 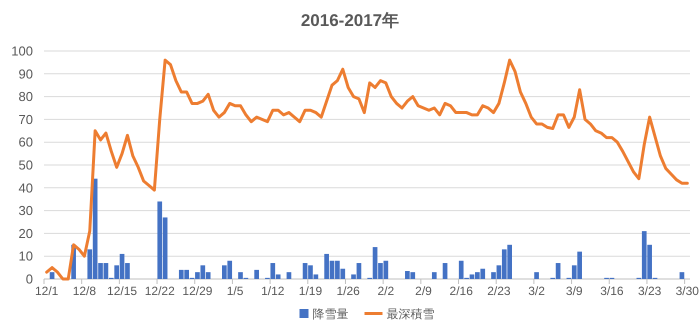 I want to click on legend-label: 降雪量, so click(x=330, y=314).